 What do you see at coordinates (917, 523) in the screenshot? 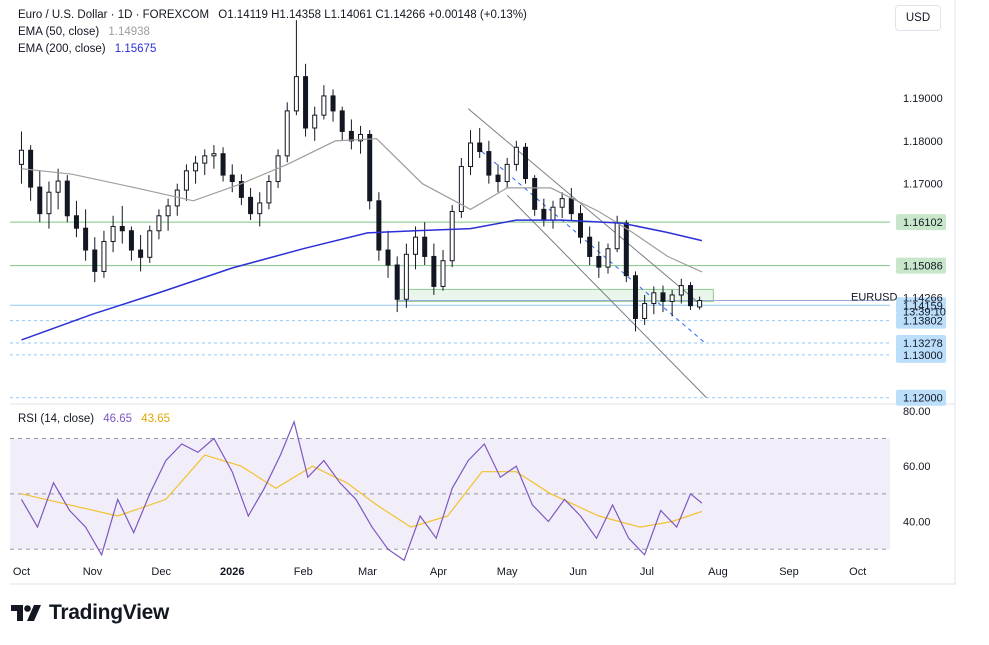
I see `rsi-tick-label: 40.00` at bounding box center [917, 523].